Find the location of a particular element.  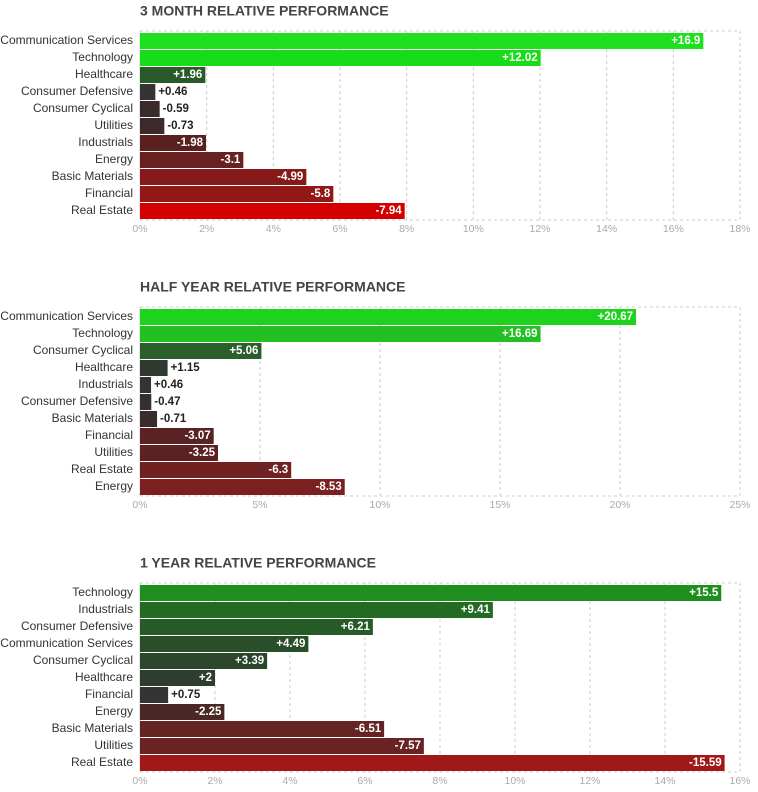

value-label: +0.75 is located at coordinates (186, 695).